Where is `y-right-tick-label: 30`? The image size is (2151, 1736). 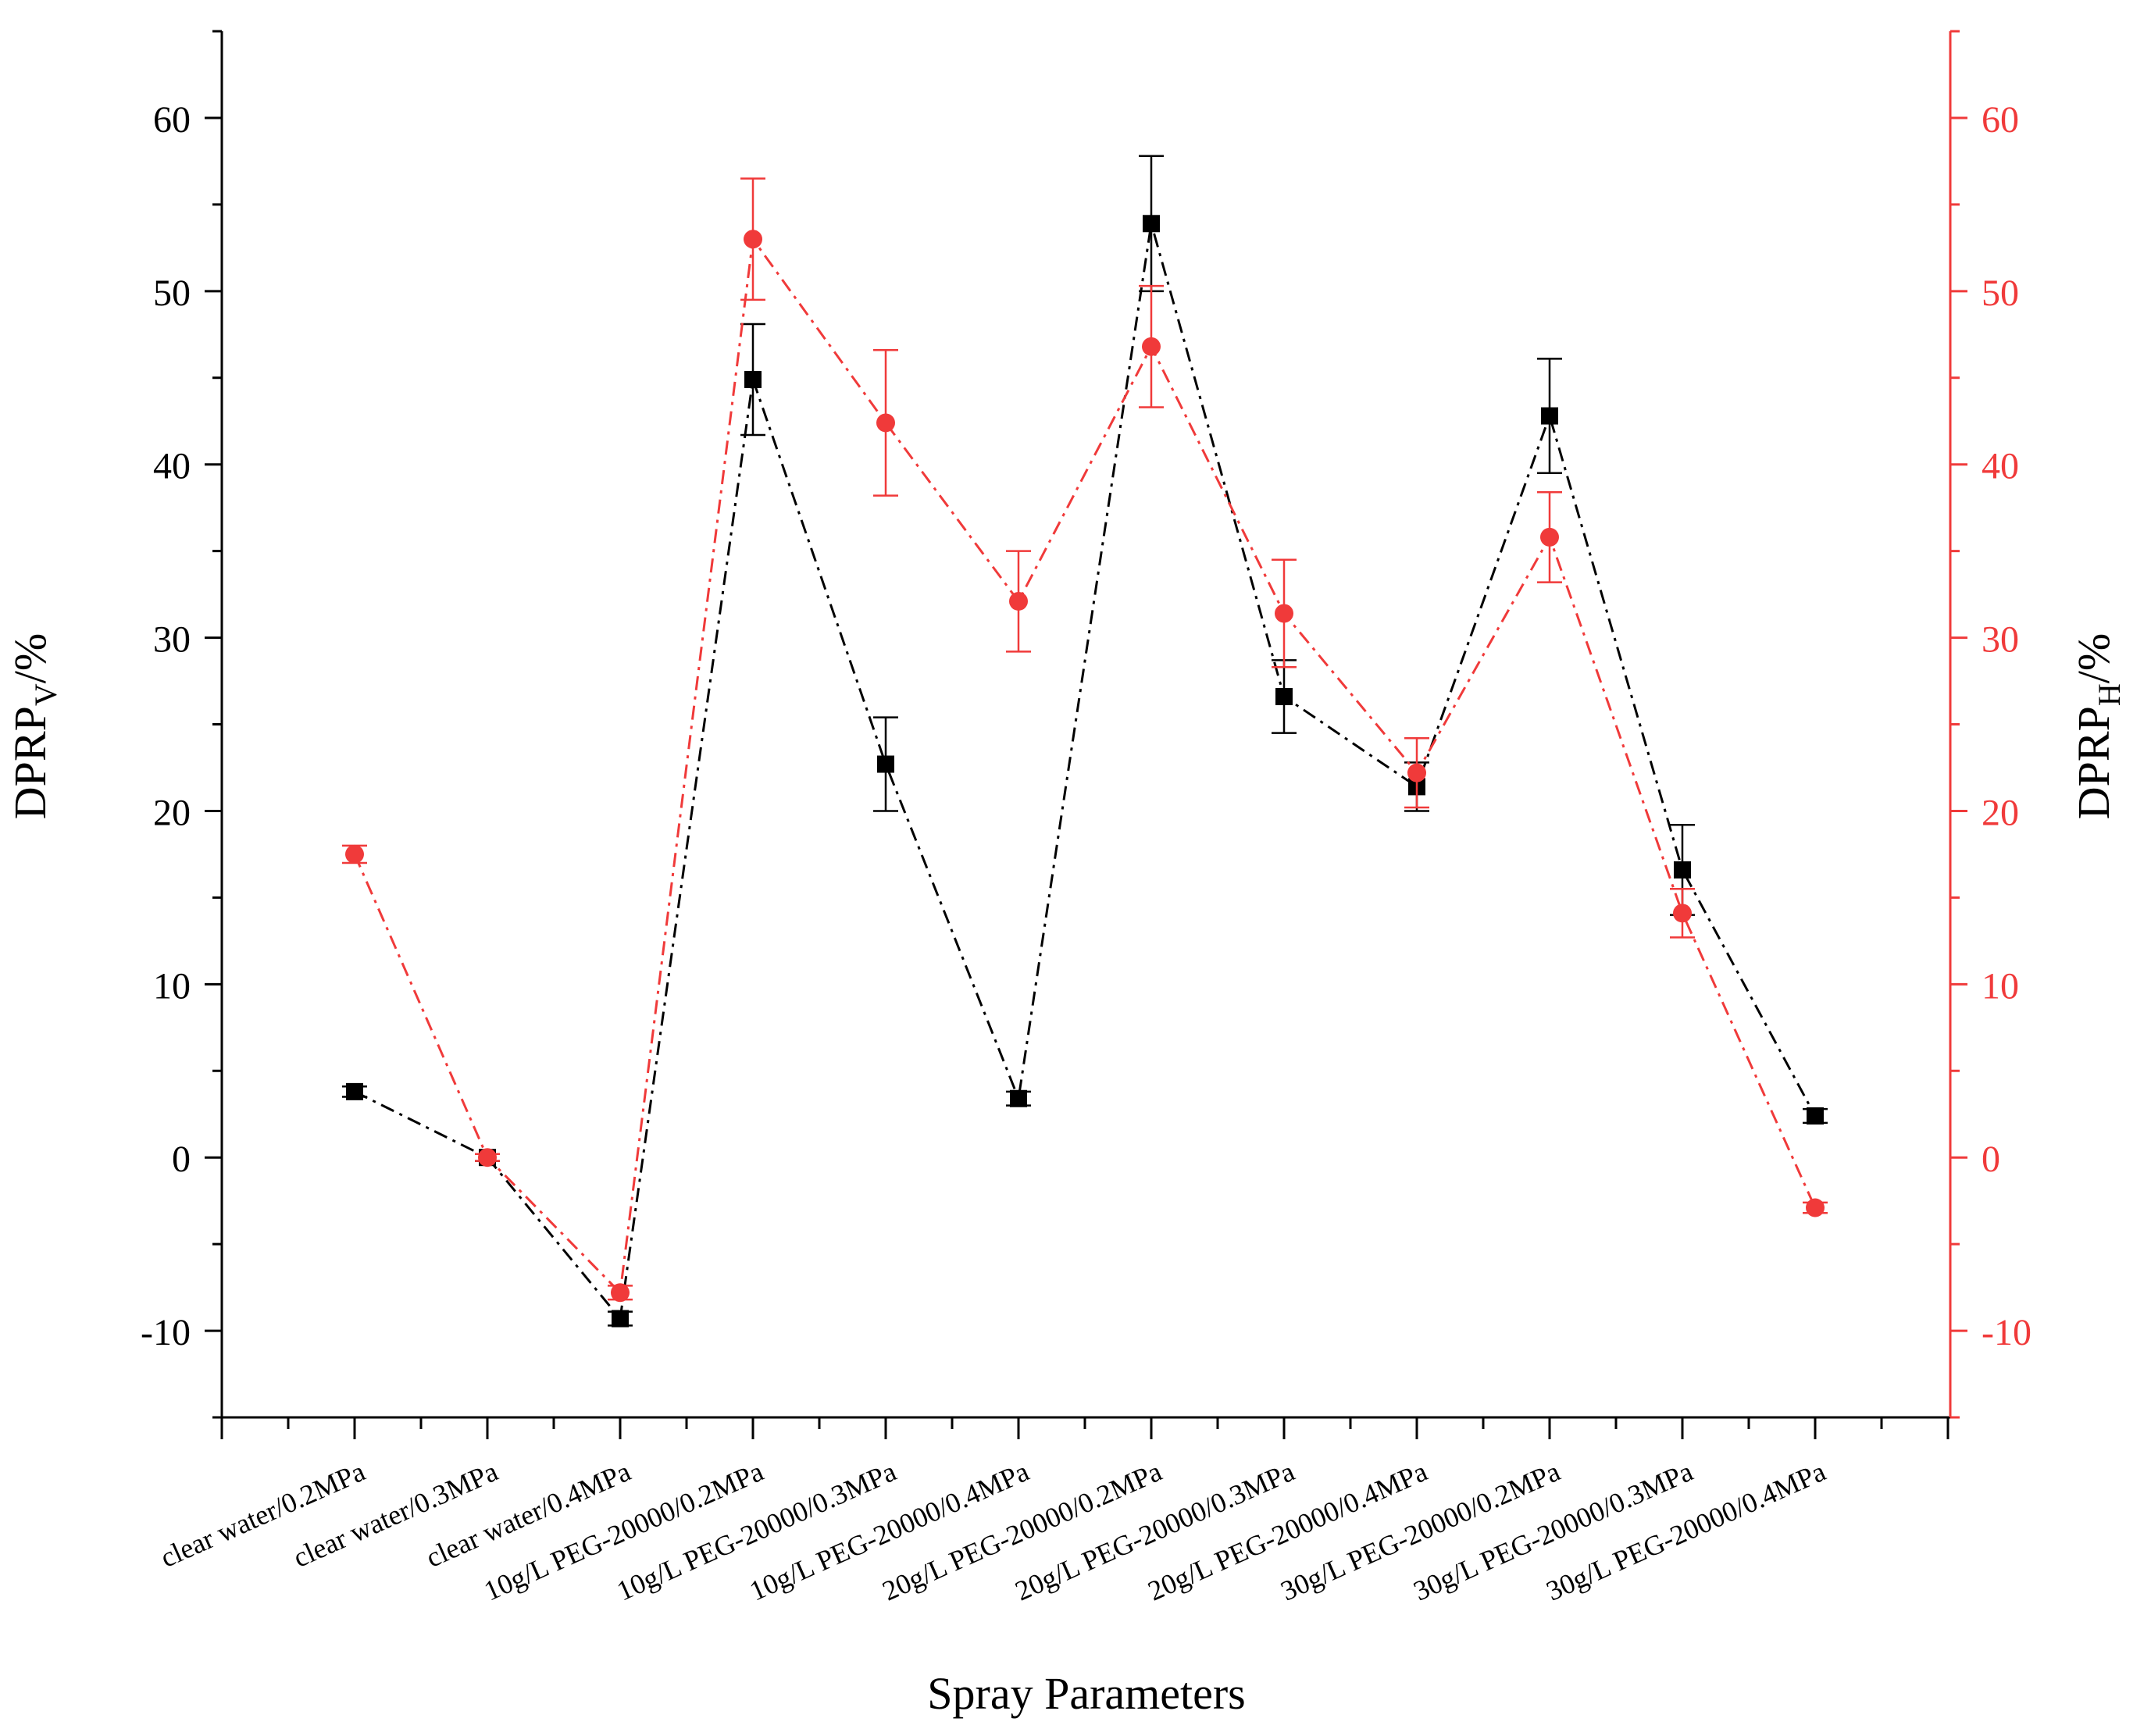
y-right-tick-label: 30 is located at coordinates (2000, 640).